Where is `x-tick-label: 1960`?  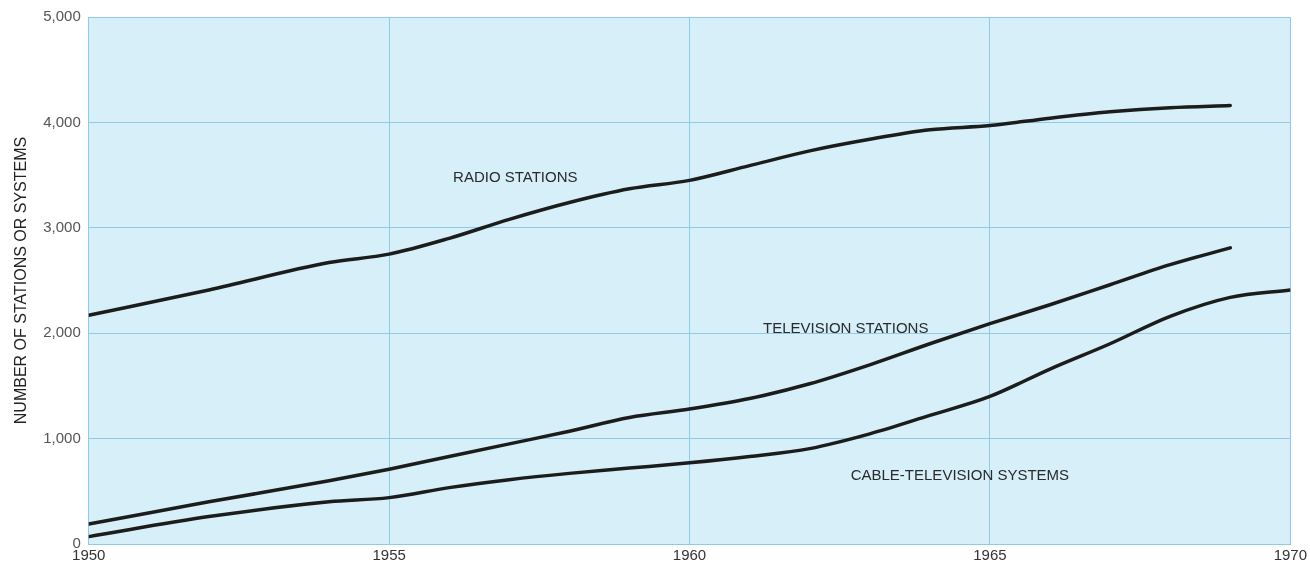
x-tick-label: 1960 is located at coordinates (689, 555).